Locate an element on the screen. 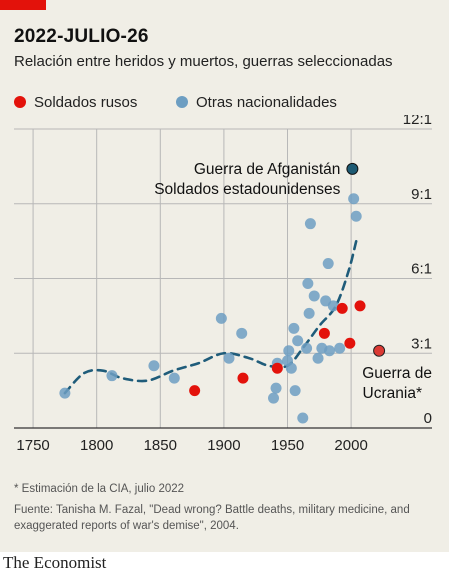  legend-russian: Soldados rusos is located at coordinates (75, 102).